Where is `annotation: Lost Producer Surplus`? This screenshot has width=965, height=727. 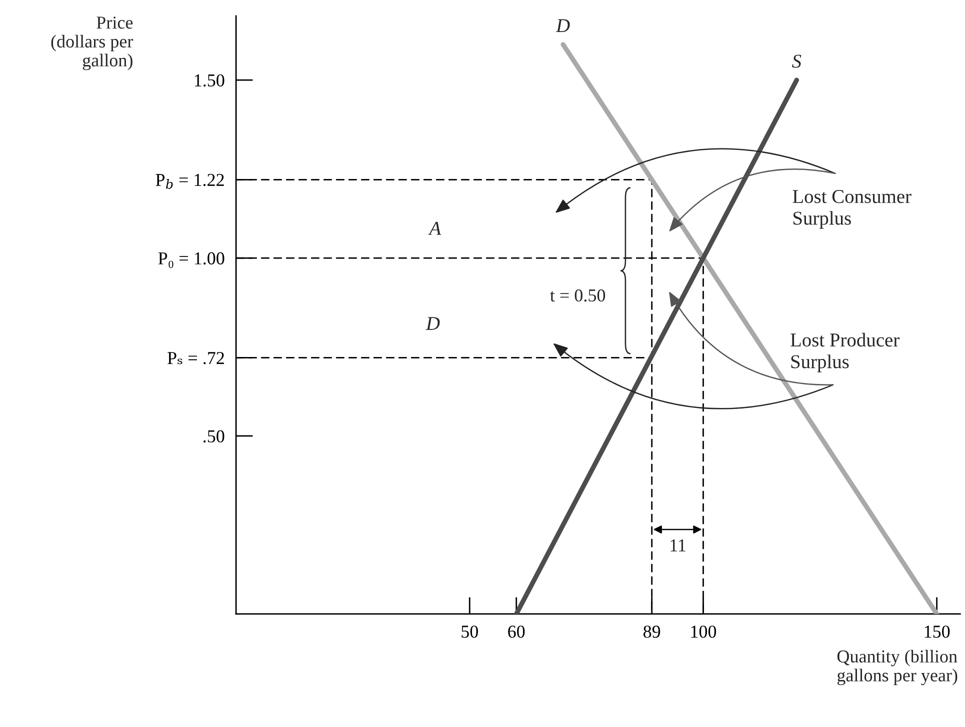
annotation: Lost Producer Surplus is located at coordinates (845, 352).